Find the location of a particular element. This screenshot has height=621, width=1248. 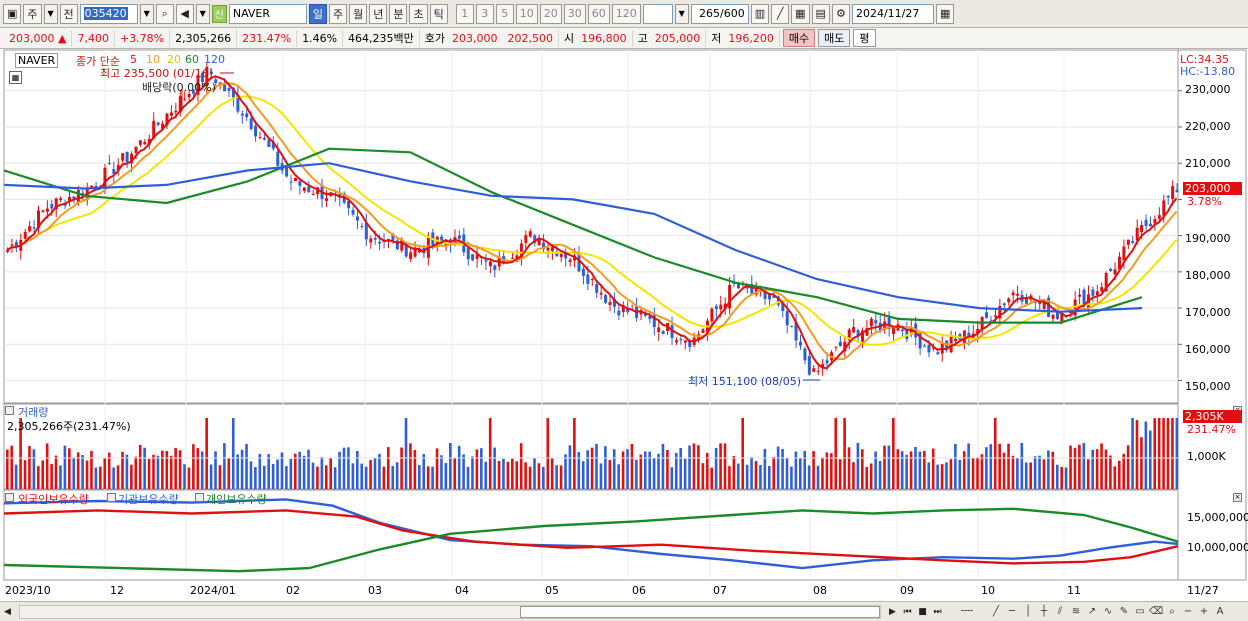

interval-button-3: 3 is located at coordinates (484, 13).